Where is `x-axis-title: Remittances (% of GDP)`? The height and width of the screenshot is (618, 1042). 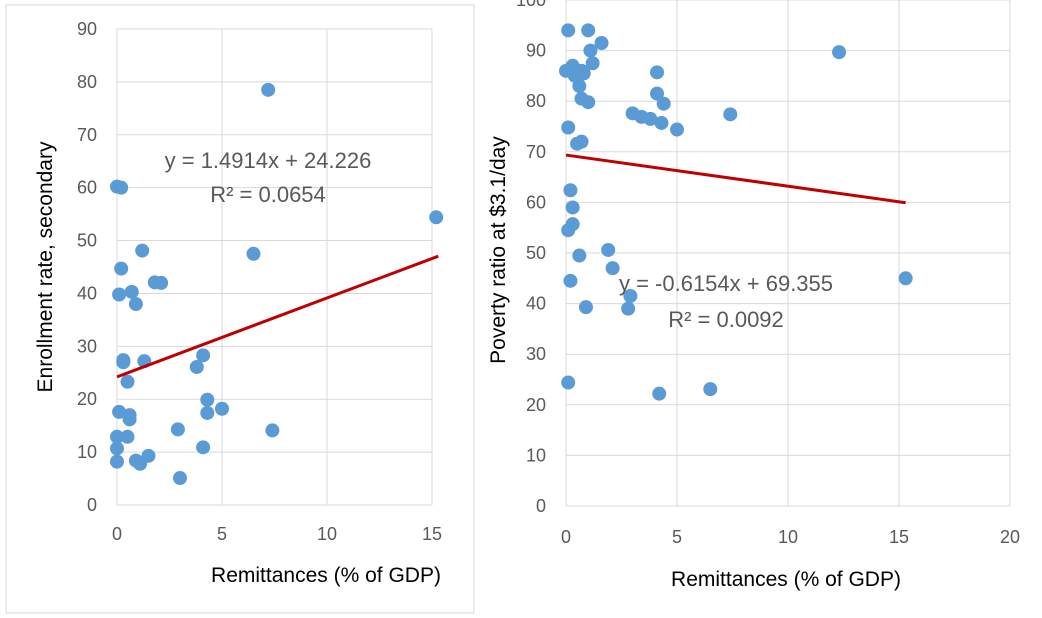
x-axis-title: Remittances (% of GDP) is located at coordinates (326, 575).